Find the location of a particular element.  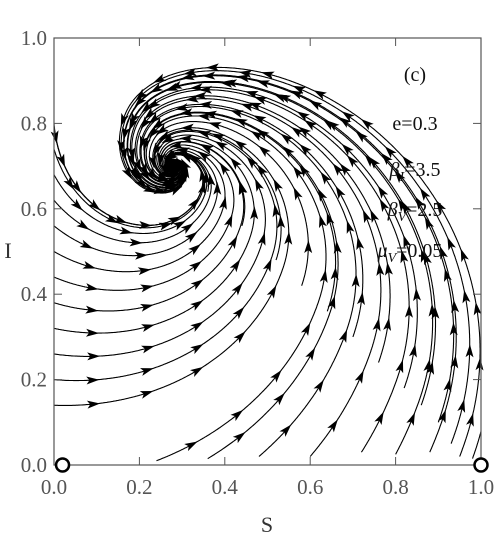

x-axis-title: S is located at coordinates (267, 524).